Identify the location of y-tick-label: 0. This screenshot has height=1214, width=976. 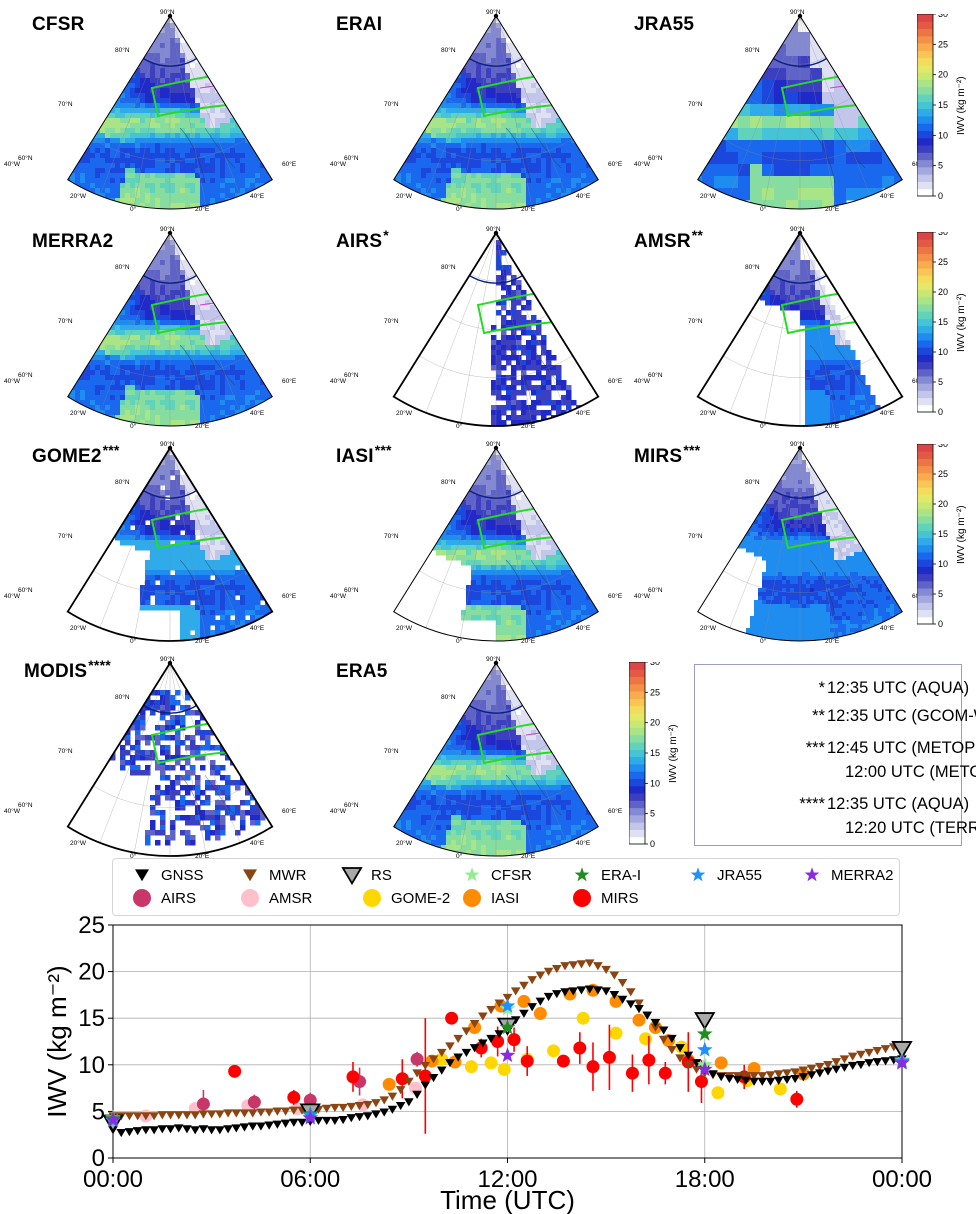
(98, 1158).